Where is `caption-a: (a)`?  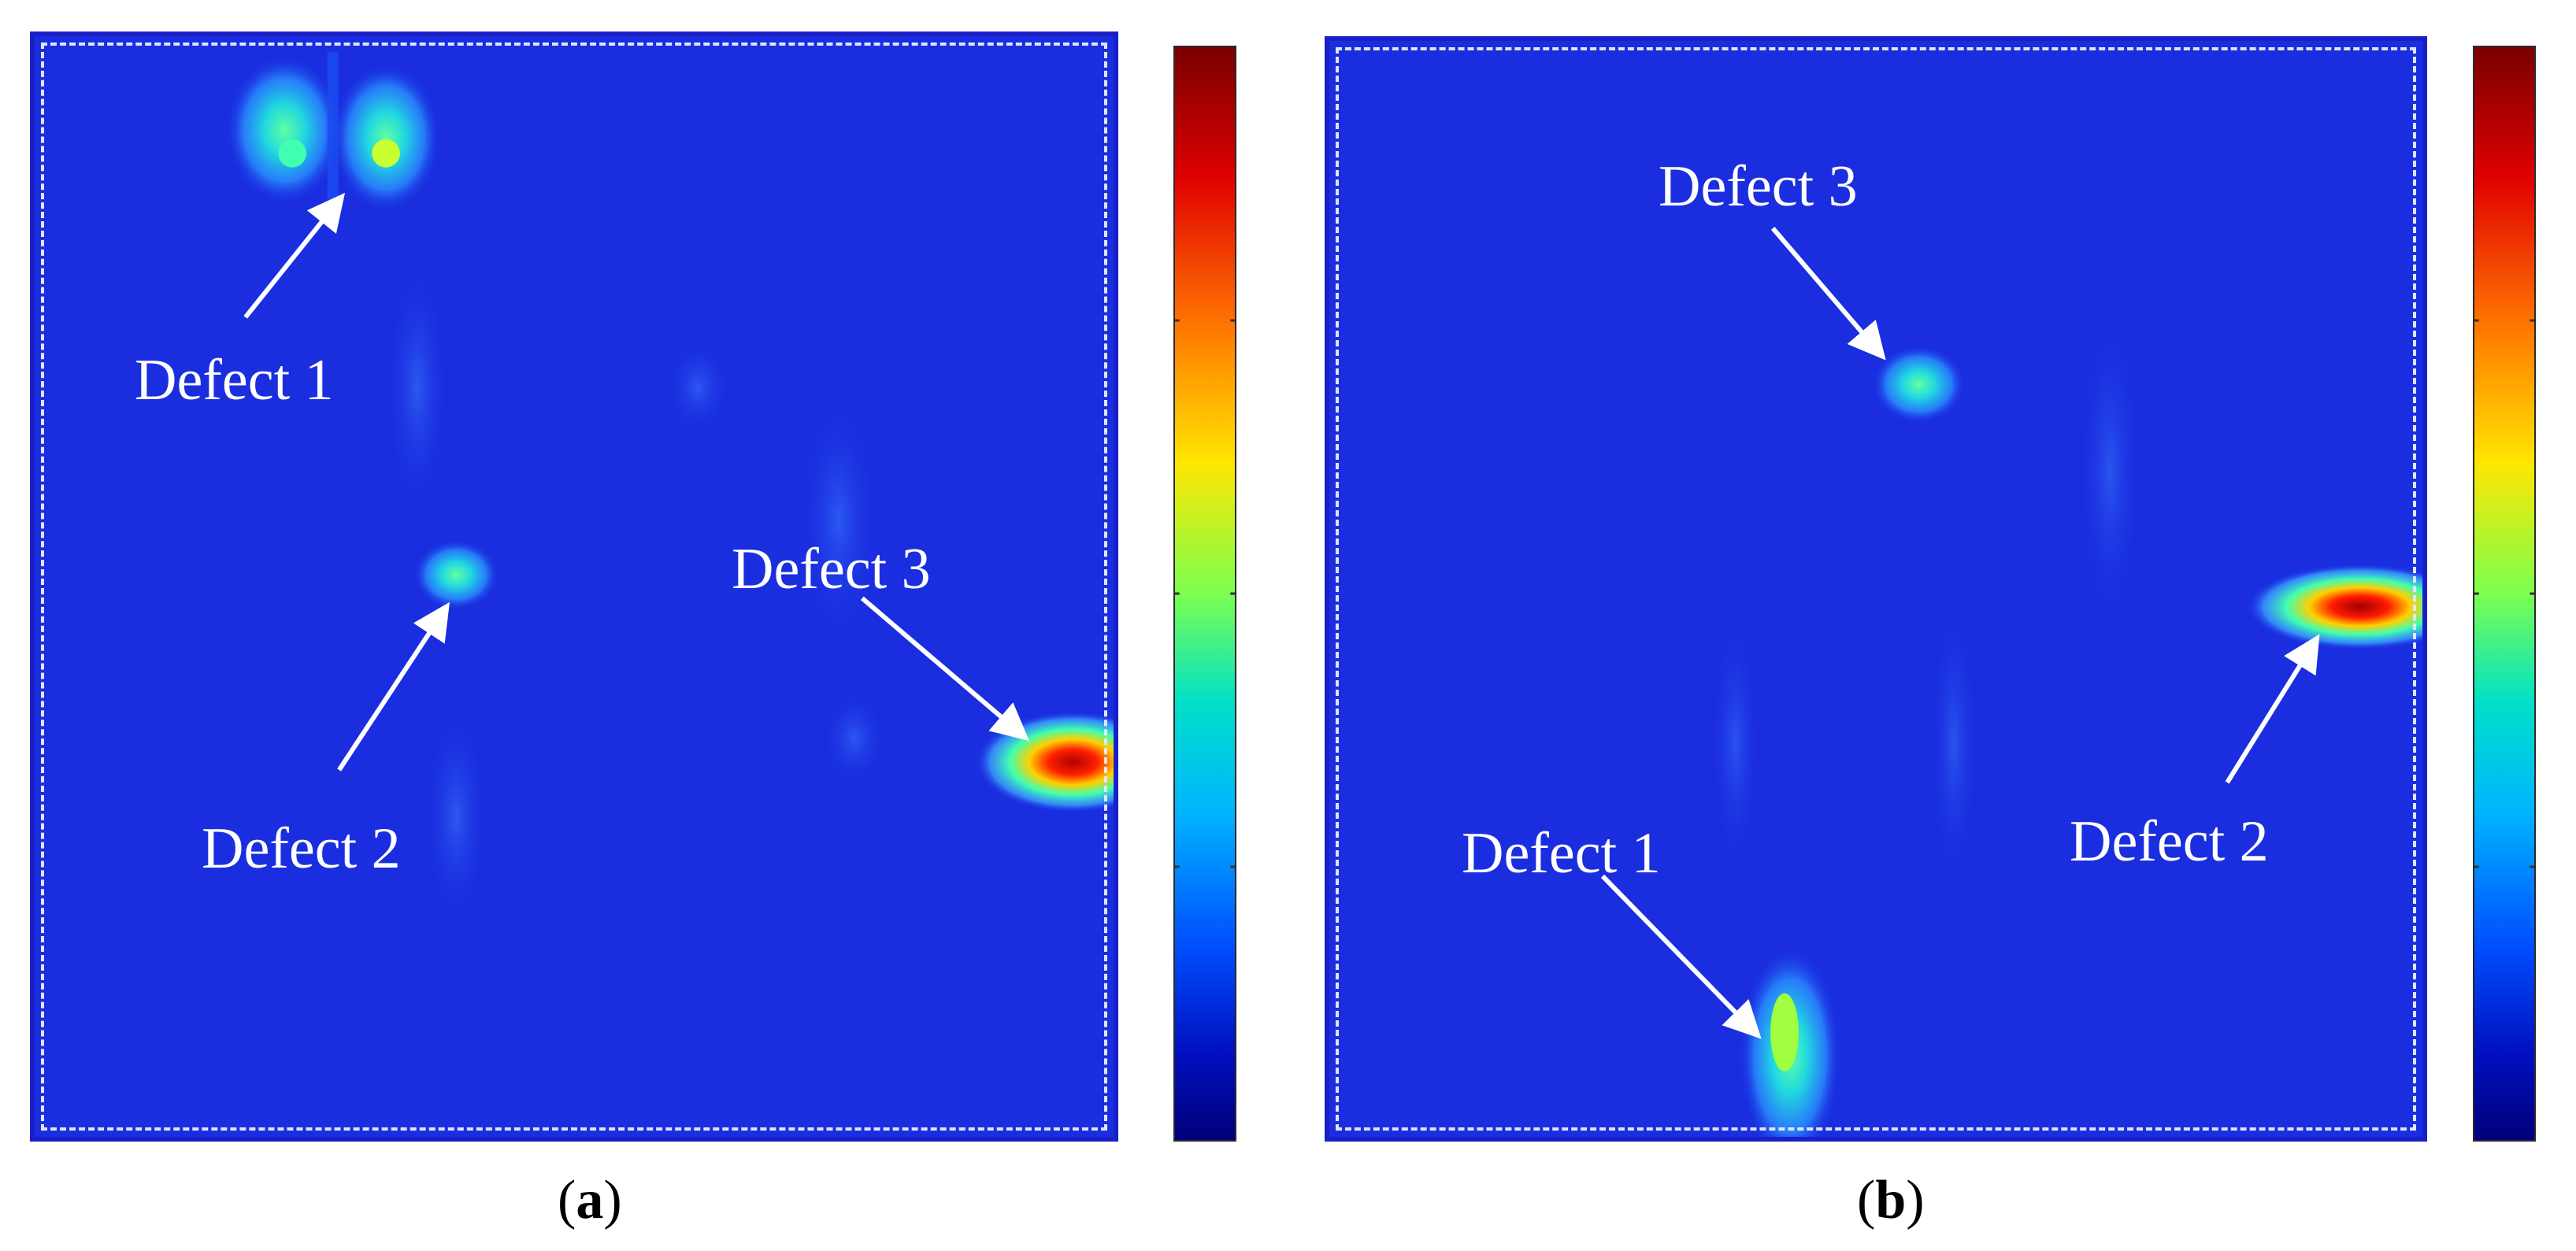 caption-a: (a) is located at coordinates (590, 1200).